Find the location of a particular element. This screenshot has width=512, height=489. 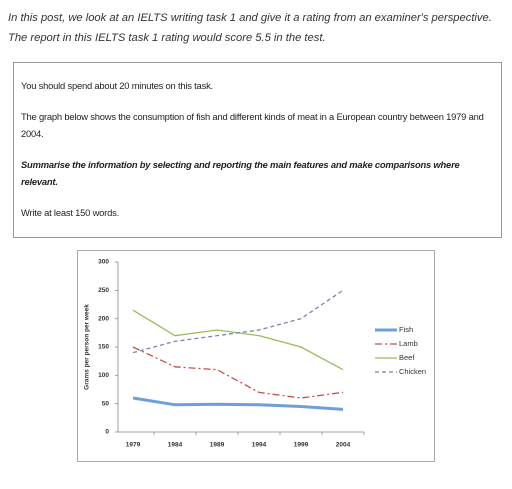

y-tick-label: 200 is located at coordinates (103, 318).